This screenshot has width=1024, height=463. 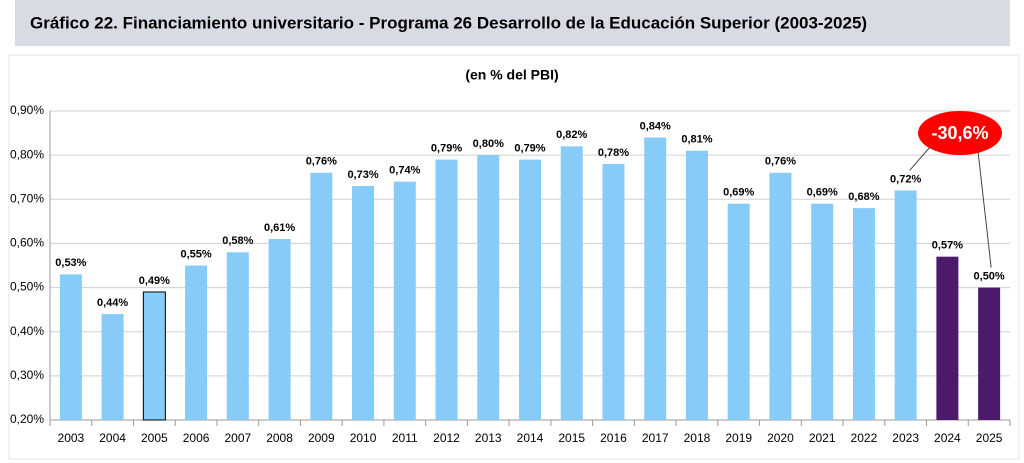 I want to click on x-tick-label: 2010, so click(x=363, y=438).